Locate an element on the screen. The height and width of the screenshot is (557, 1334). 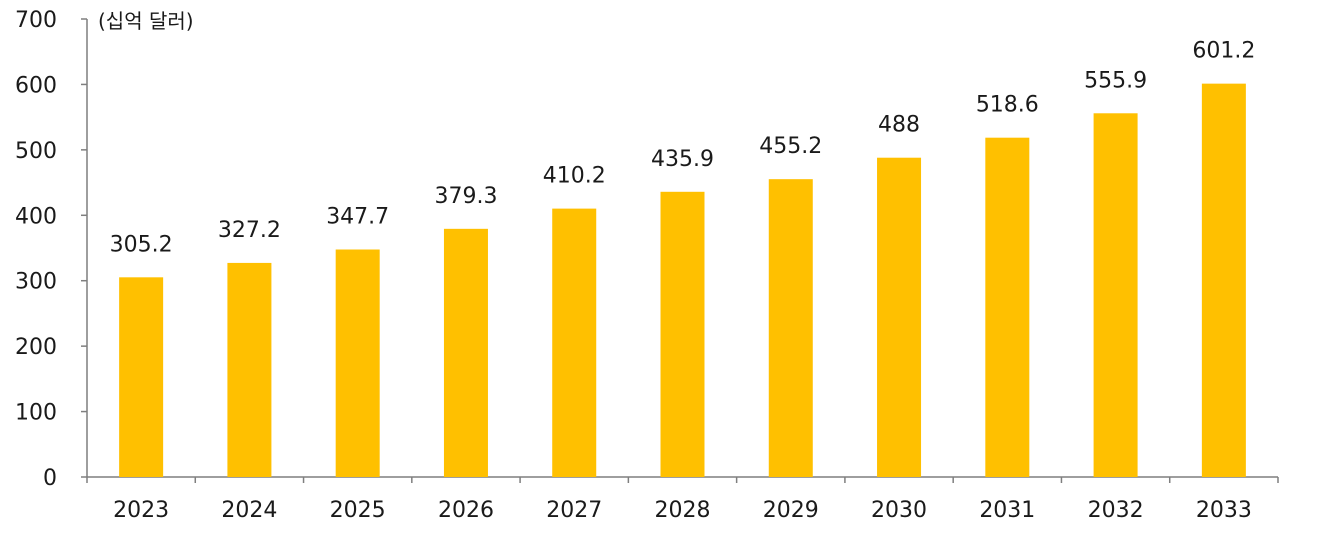
data-label: 347.7 is located at coordinates (357, 217).